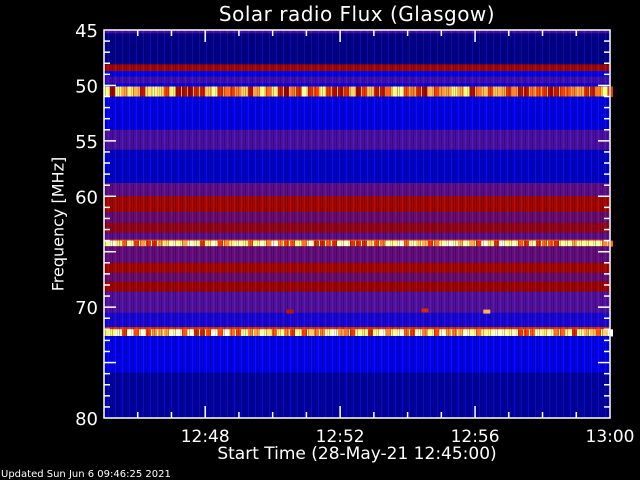 This screenshot has height=480, width=640. I want to click on y-tick-label: 45, so click(86, 31).